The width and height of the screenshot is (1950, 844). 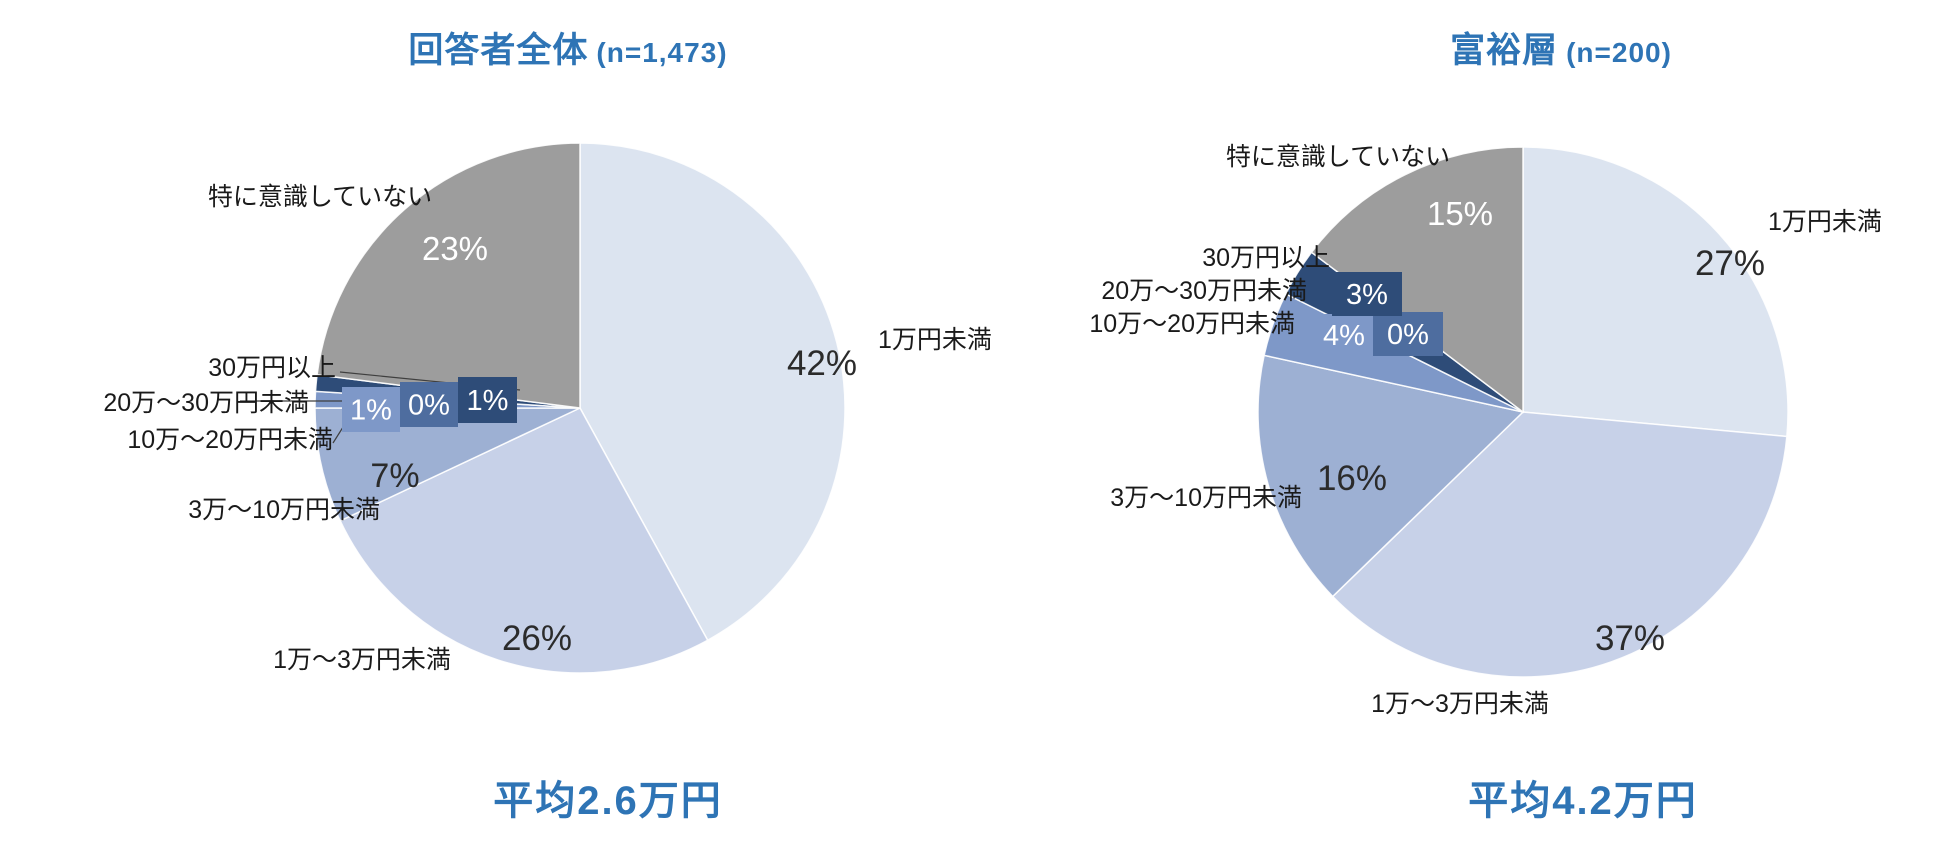 I want to click on category-label-1-2: 3万～10万円未満, so click(x=1206, y=498).